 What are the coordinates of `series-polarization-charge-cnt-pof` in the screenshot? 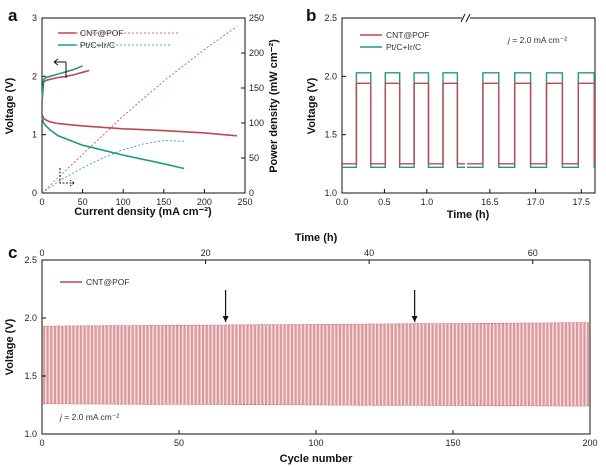 It's located at (65, 86).